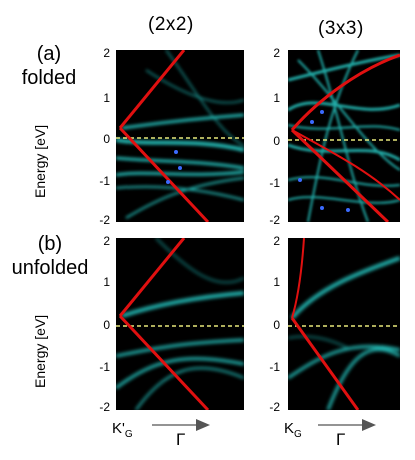  I want to click on tick-a2-2: 2, so click(276, 53).